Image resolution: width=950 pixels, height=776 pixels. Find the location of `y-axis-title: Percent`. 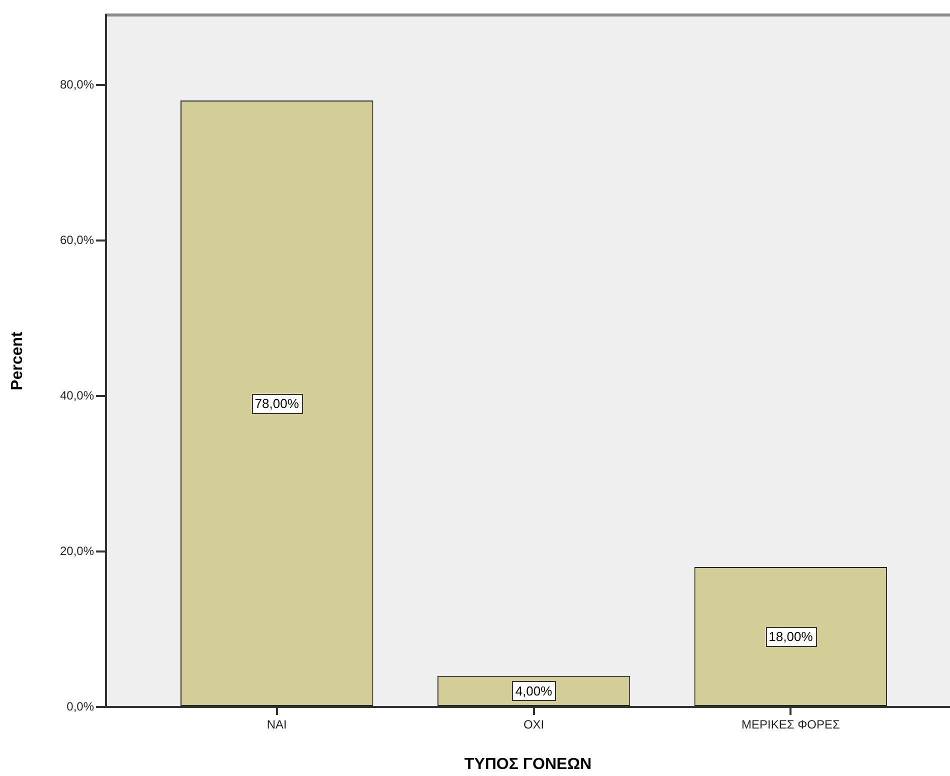

y-axis-title: Percent is located at coordinates (17, 360).